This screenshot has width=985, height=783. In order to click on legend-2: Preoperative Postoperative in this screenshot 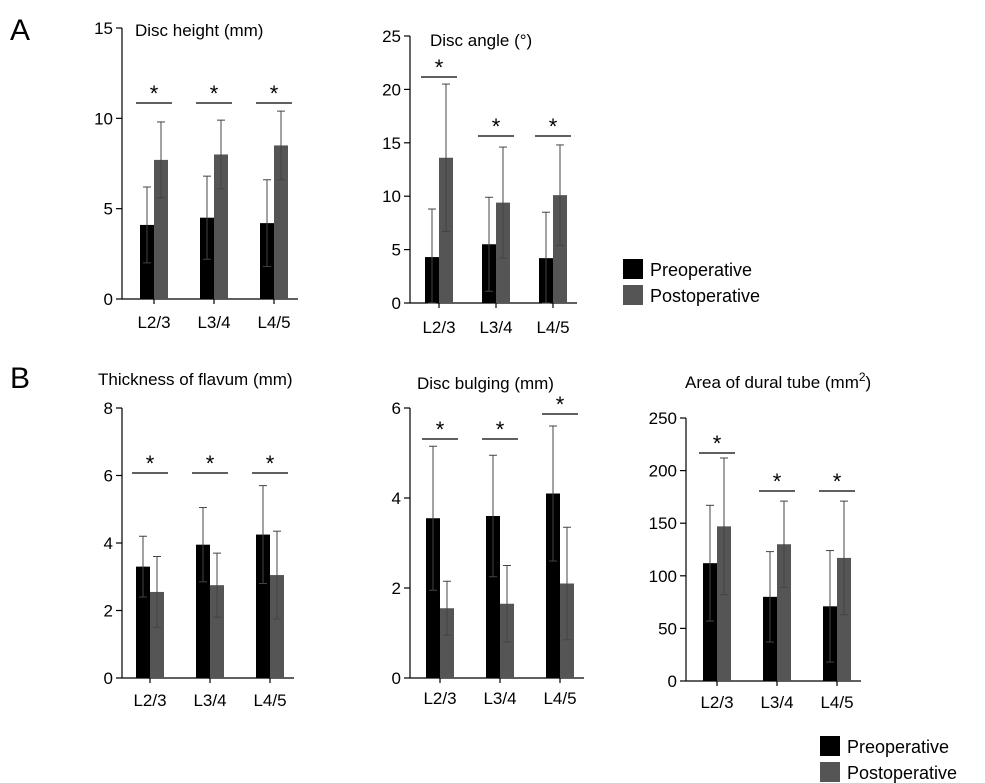, I will do `click(888, 759)`.